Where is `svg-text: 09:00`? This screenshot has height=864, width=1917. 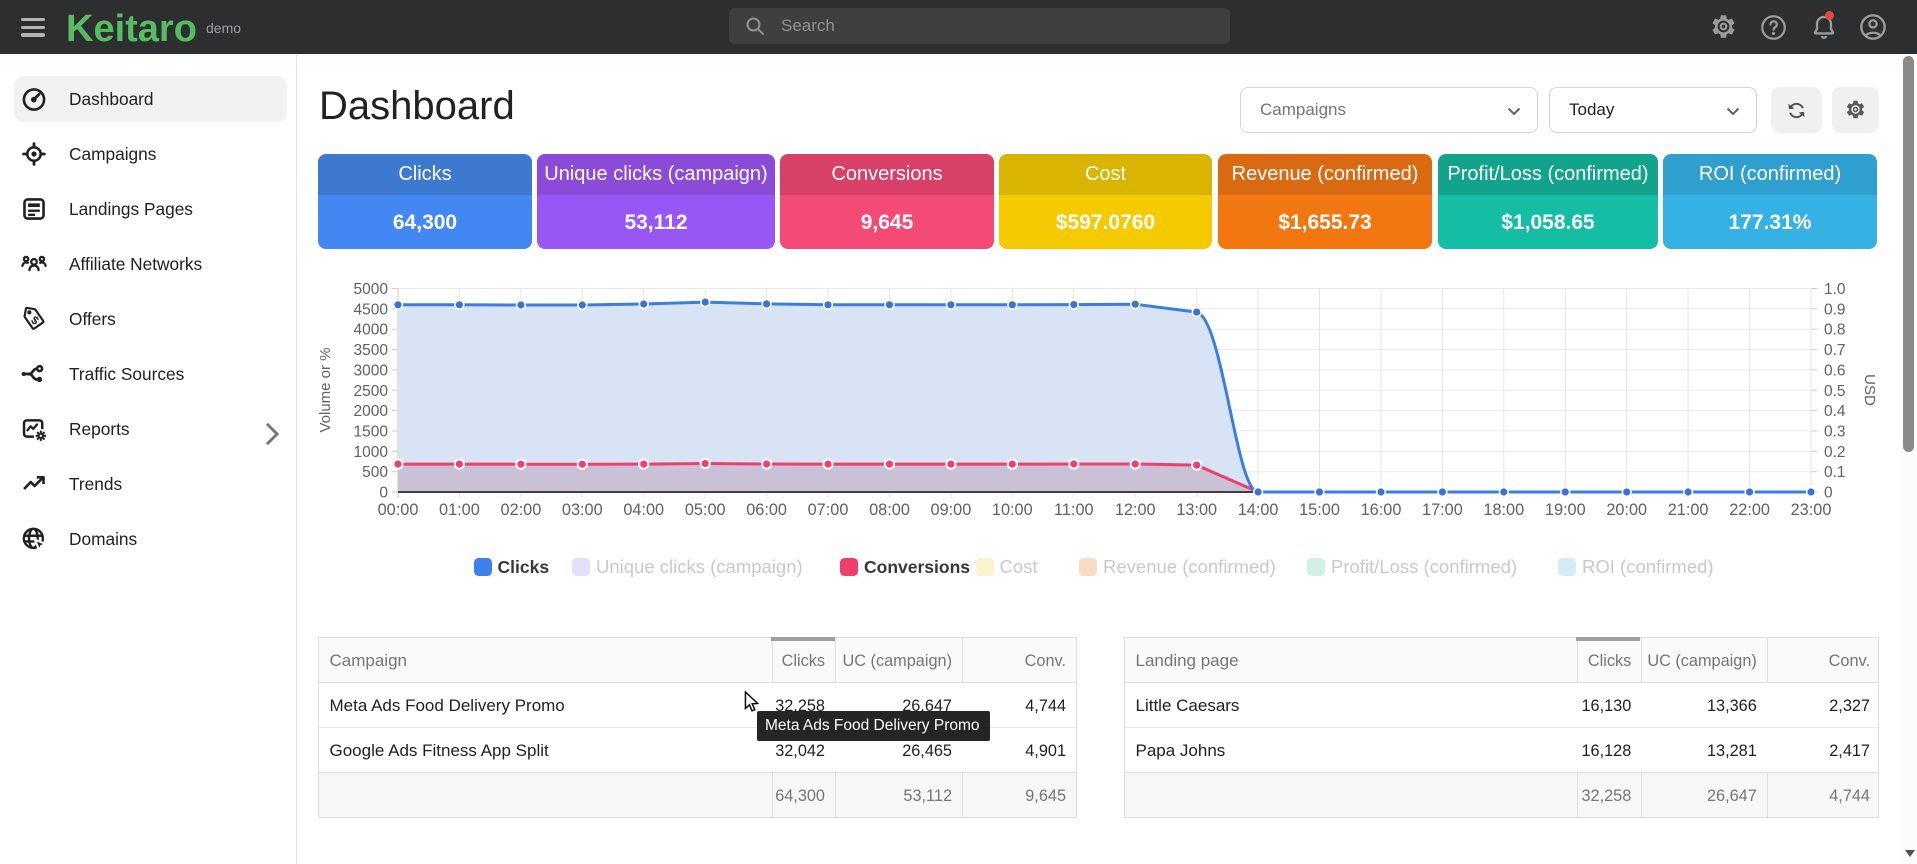 svg-text: 09:00 is located at coordinates (951, 510).